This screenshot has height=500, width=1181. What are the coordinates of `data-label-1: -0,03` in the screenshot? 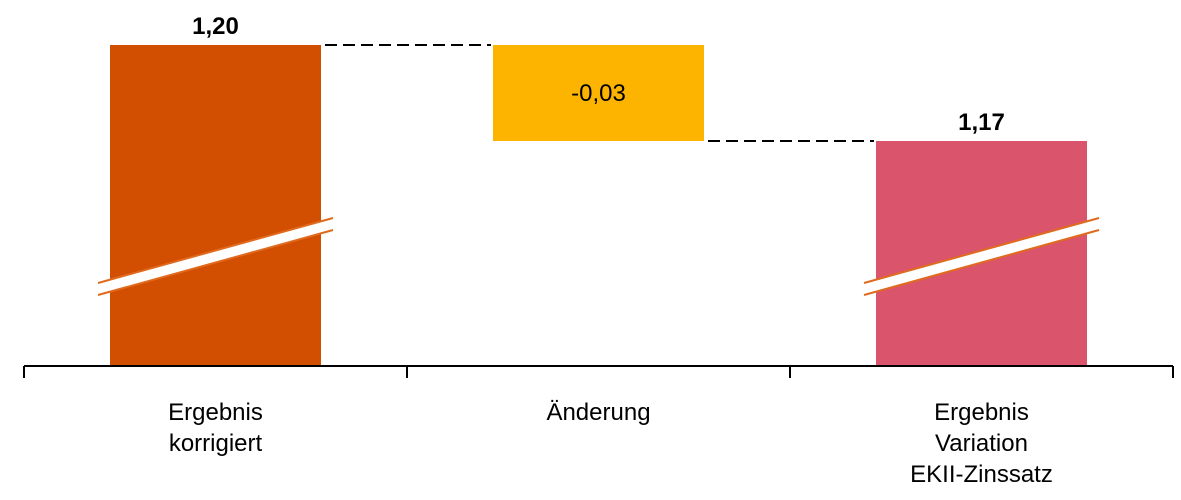 It's located at (598, 93).